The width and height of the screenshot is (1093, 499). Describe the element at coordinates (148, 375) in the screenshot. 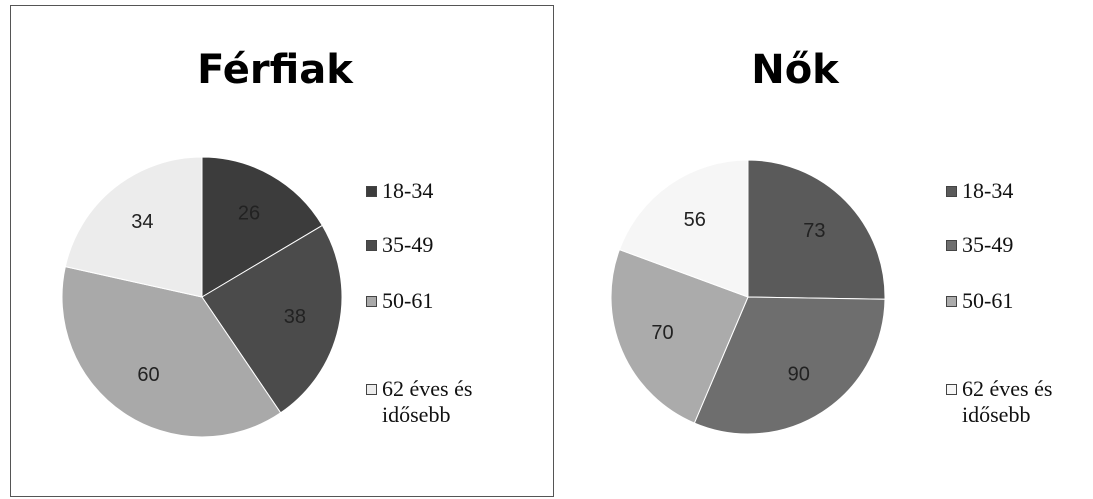

I see `data-label: 60` at that location.